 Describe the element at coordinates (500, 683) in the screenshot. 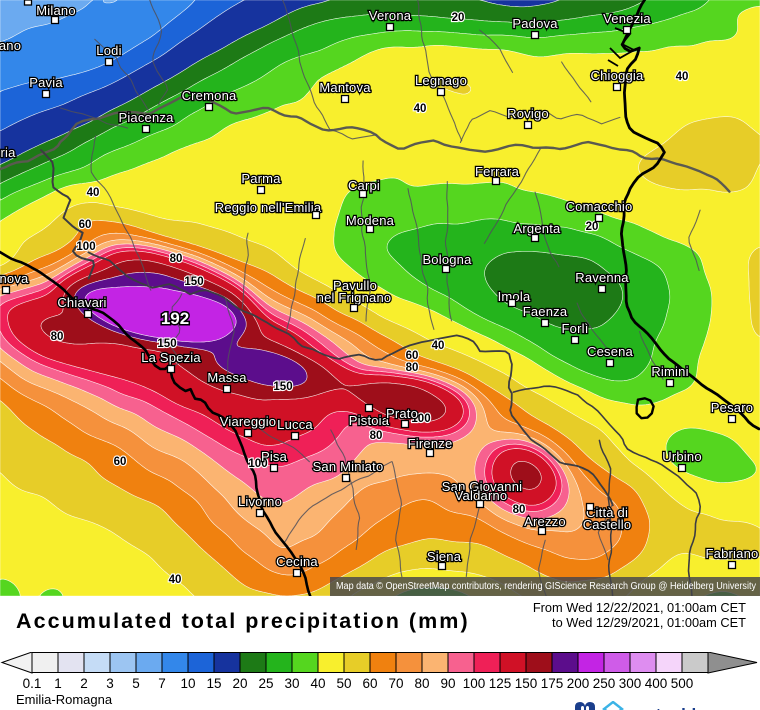

I see `svg-text: 125` at that location.